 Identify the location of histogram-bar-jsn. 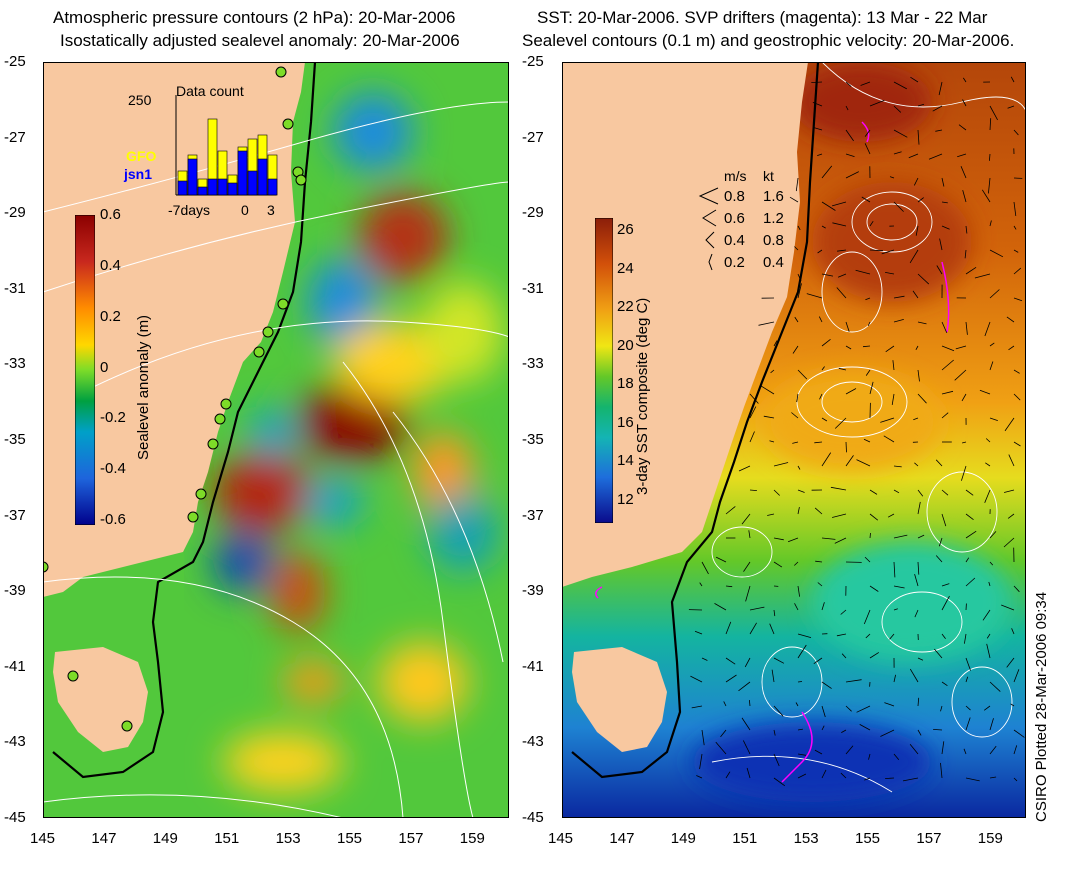
(242, 173).